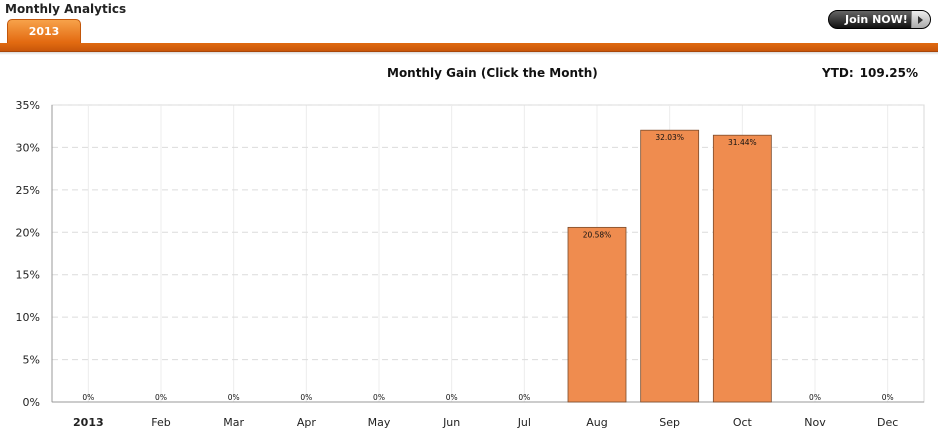 The image size is (938, 434). What do you see at coordinates (596, 422) in the screenshot?
I see `x-tick-label: Aug` at bounding box center [596, 422].